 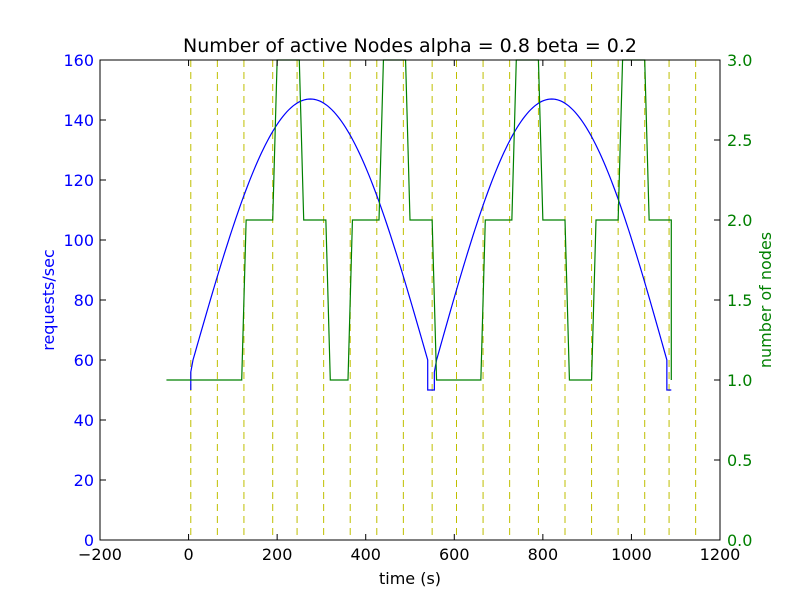 What do you see at coordinates (765, 300) in the screenshot?
I see `y-axis-label-right: number of nodes` at bounding box center [765, 300].